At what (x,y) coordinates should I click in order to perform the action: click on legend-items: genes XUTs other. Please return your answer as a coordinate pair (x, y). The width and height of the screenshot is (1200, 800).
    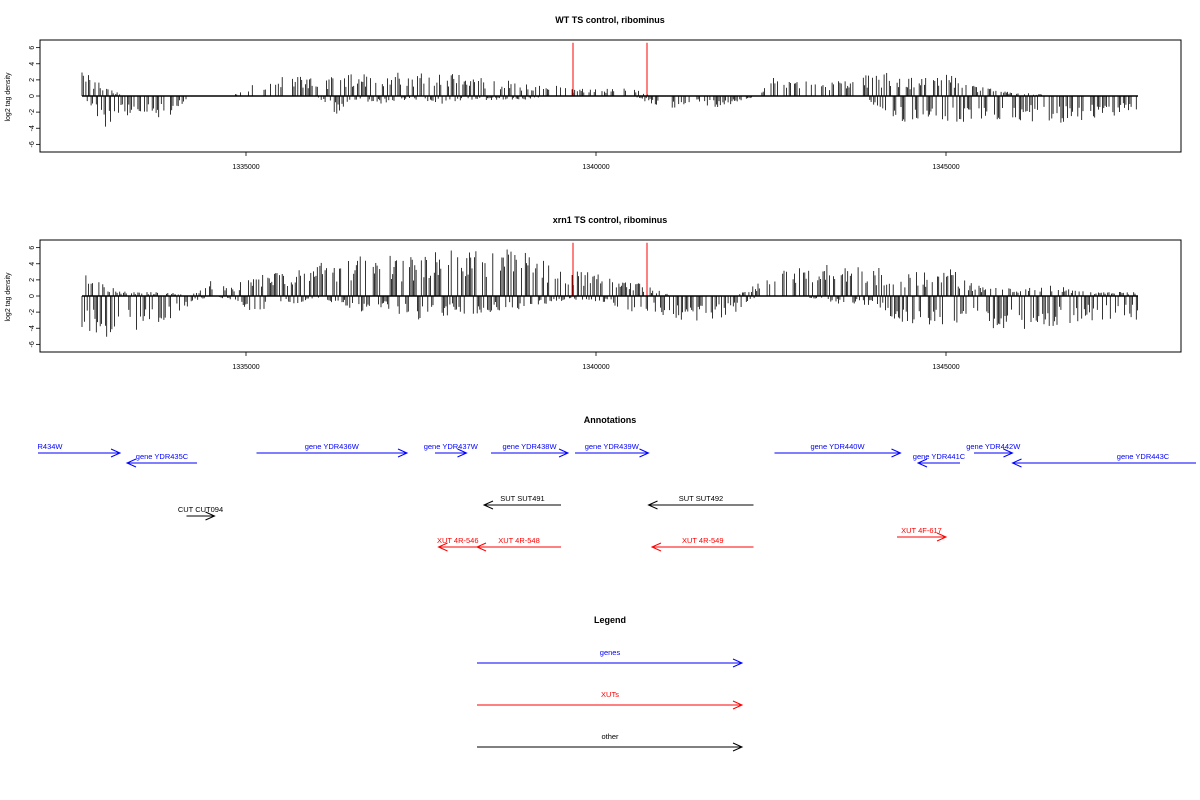
    Looking at the image, I should click on (610, 700).